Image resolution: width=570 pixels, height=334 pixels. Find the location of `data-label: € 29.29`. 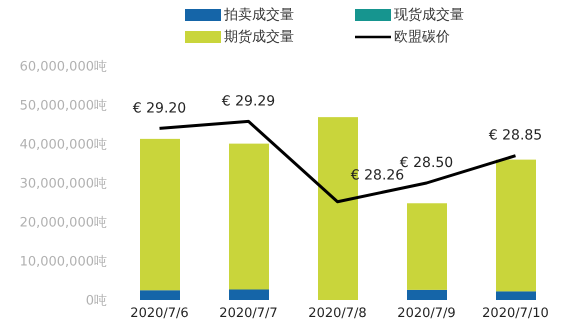

data-label: € 29.29 is located at coordinates (249, 101).